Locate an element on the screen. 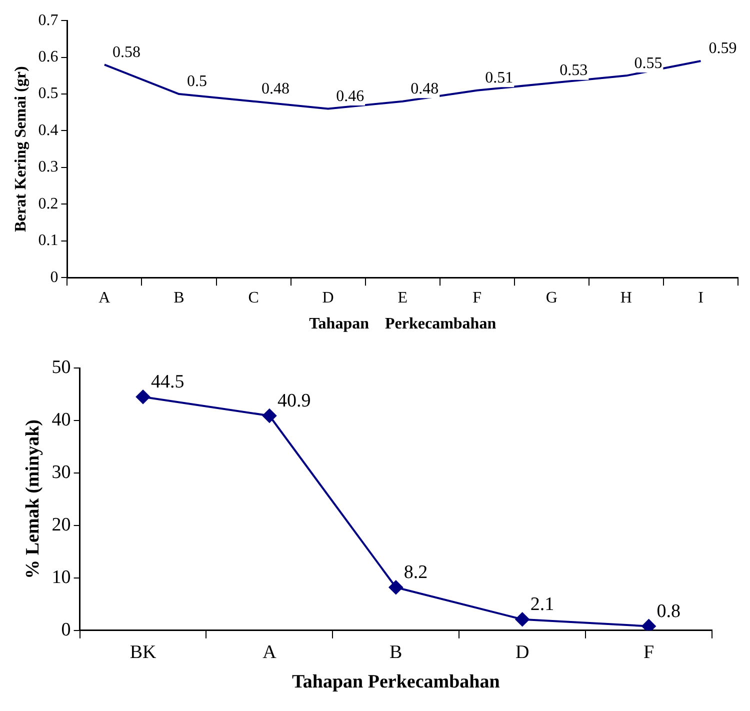 The height and width of the screenshot is (711, 750). data-label: 0.8 is located at coordinates (668, 611).